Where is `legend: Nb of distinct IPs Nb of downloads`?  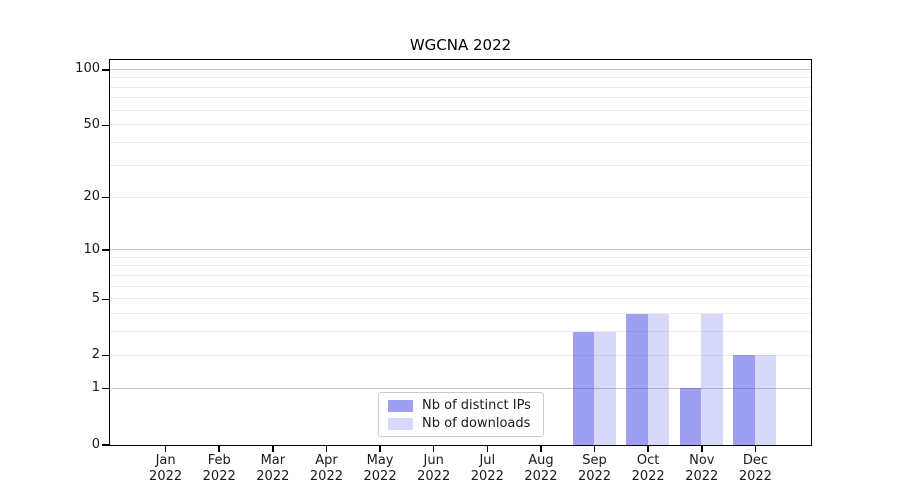
legend: Nb of distinct IPs Nb of downloads is located at coordinates (461, 414).